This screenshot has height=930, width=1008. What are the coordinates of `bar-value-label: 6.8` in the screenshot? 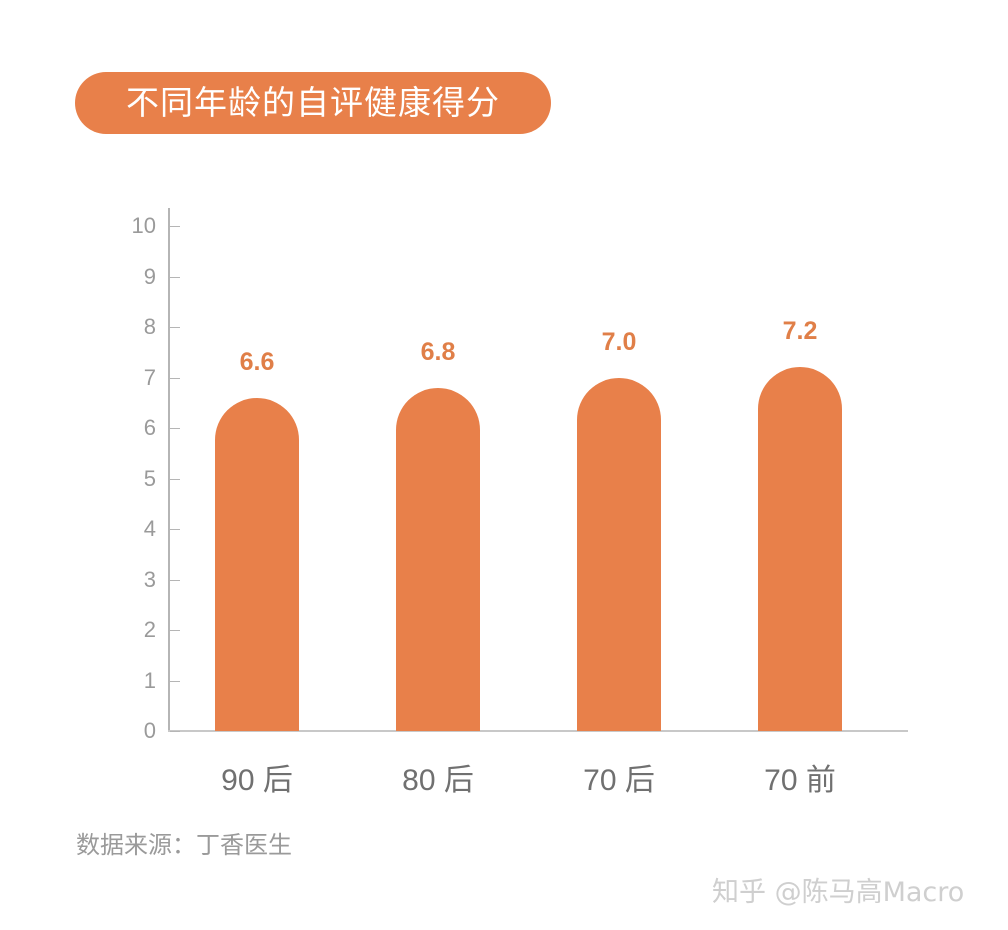 It's located at (438, 351).